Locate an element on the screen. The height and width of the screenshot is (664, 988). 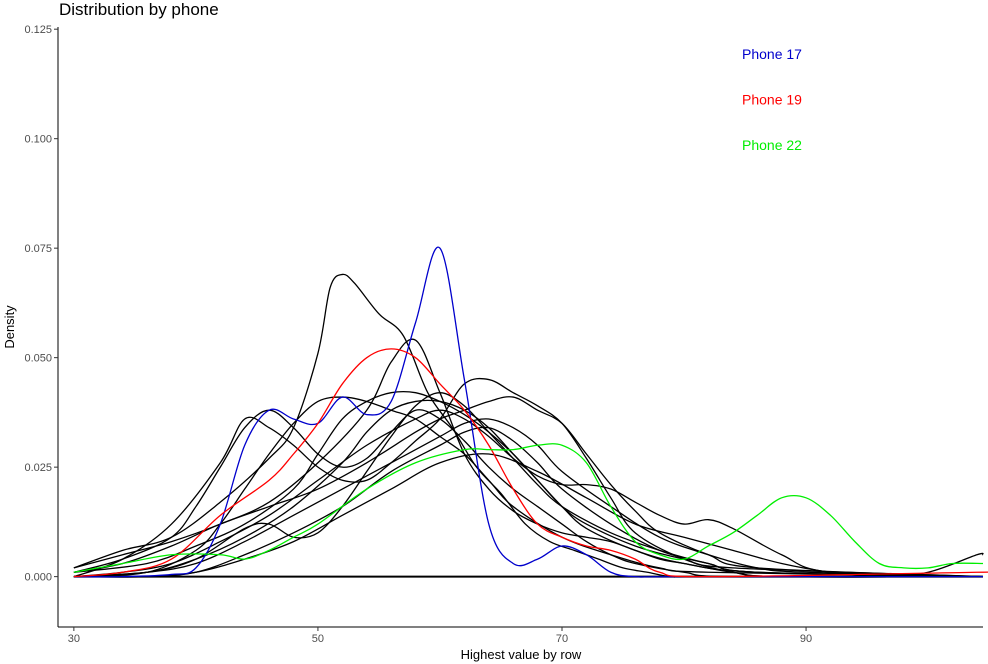
y-tick-label: 0.075 is located at coordinates (38, 249).